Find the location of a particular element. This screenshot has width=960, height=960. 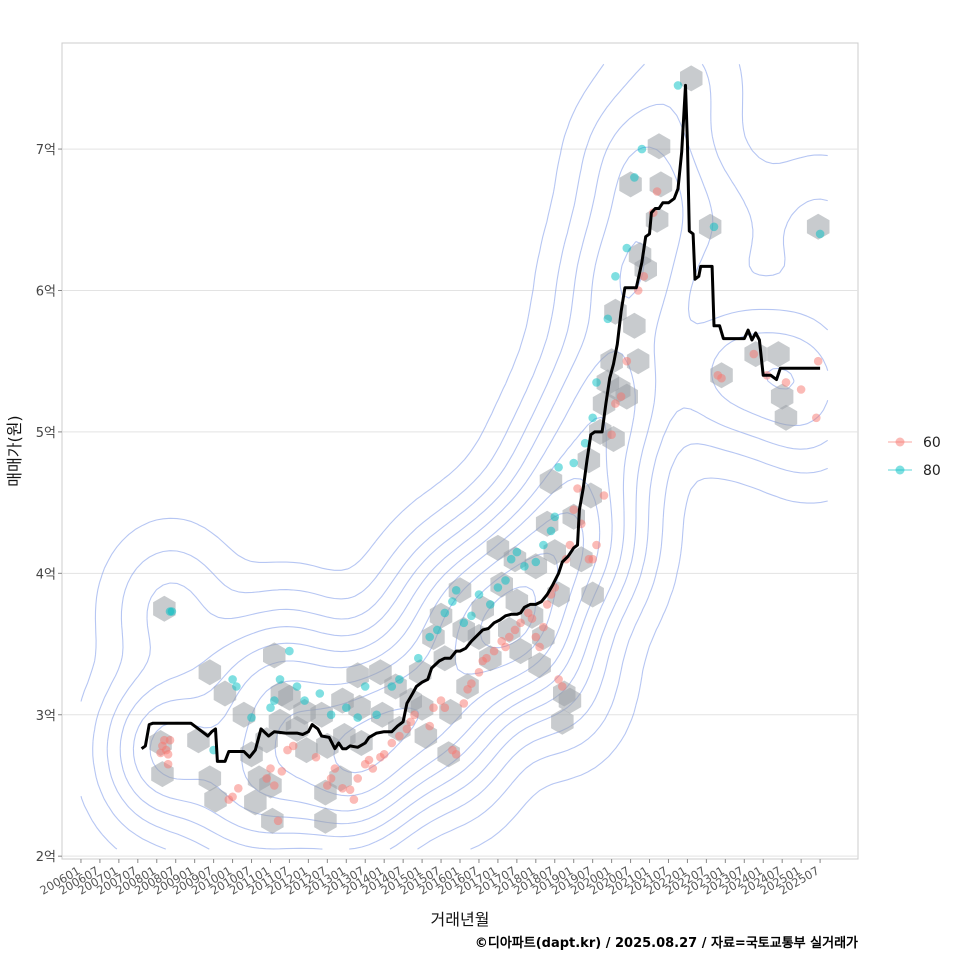

legend-entry-80: 80 is located at coordinates (914, 471).